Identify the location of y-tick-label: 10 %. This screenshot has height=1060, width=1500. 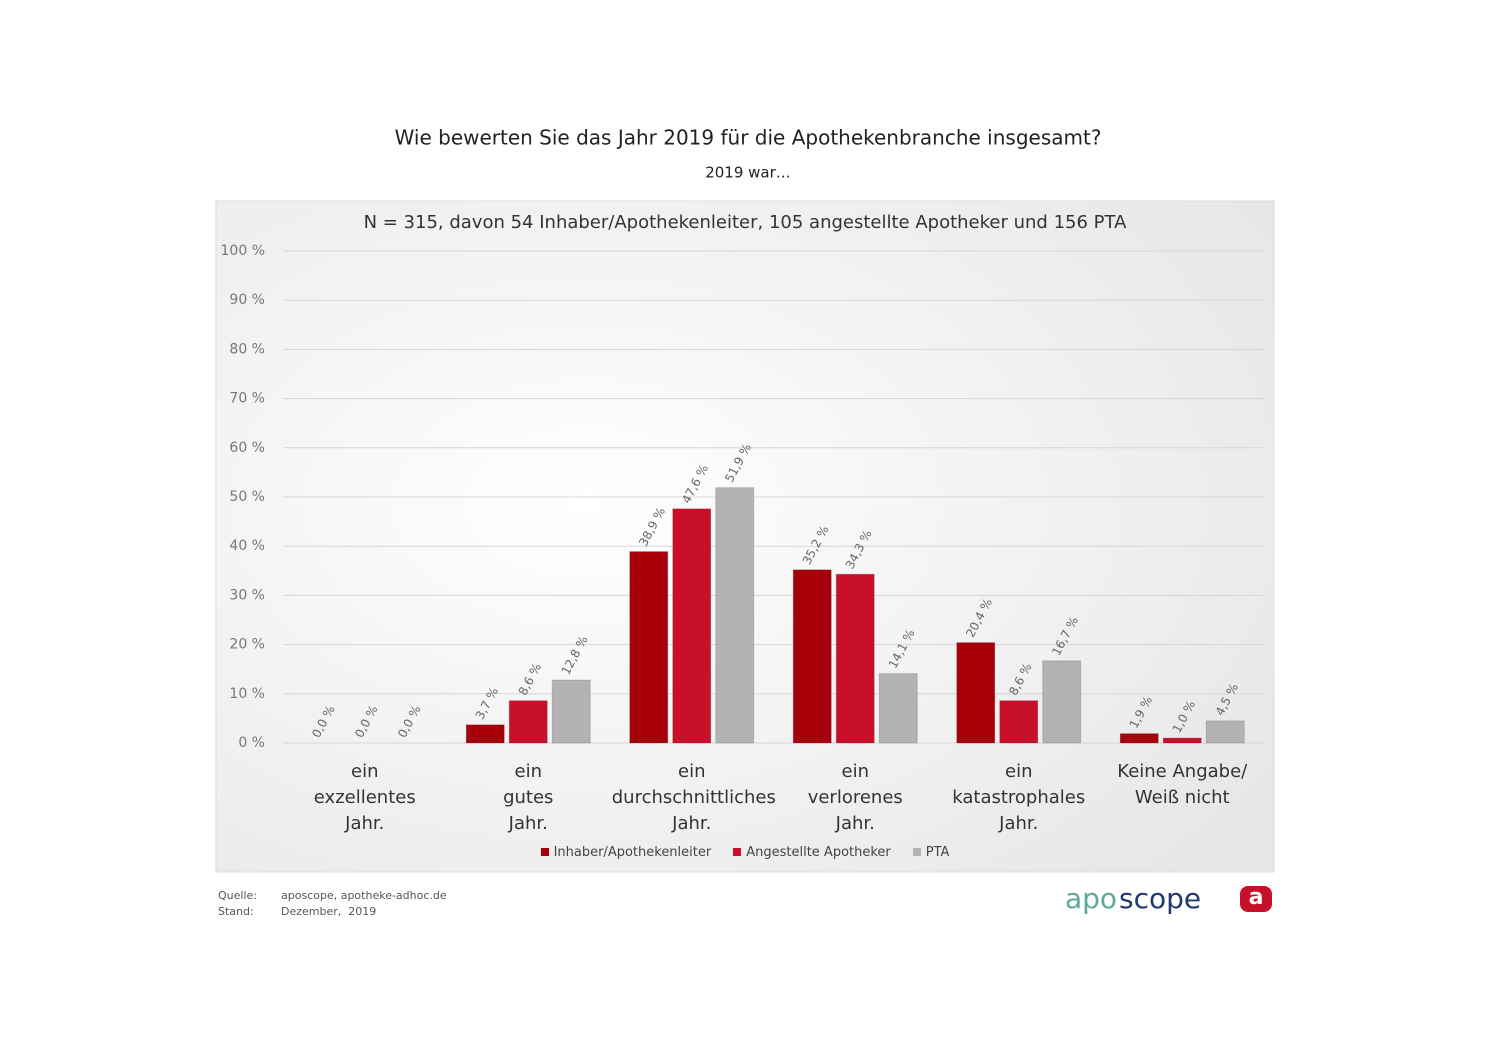
(247, 694).